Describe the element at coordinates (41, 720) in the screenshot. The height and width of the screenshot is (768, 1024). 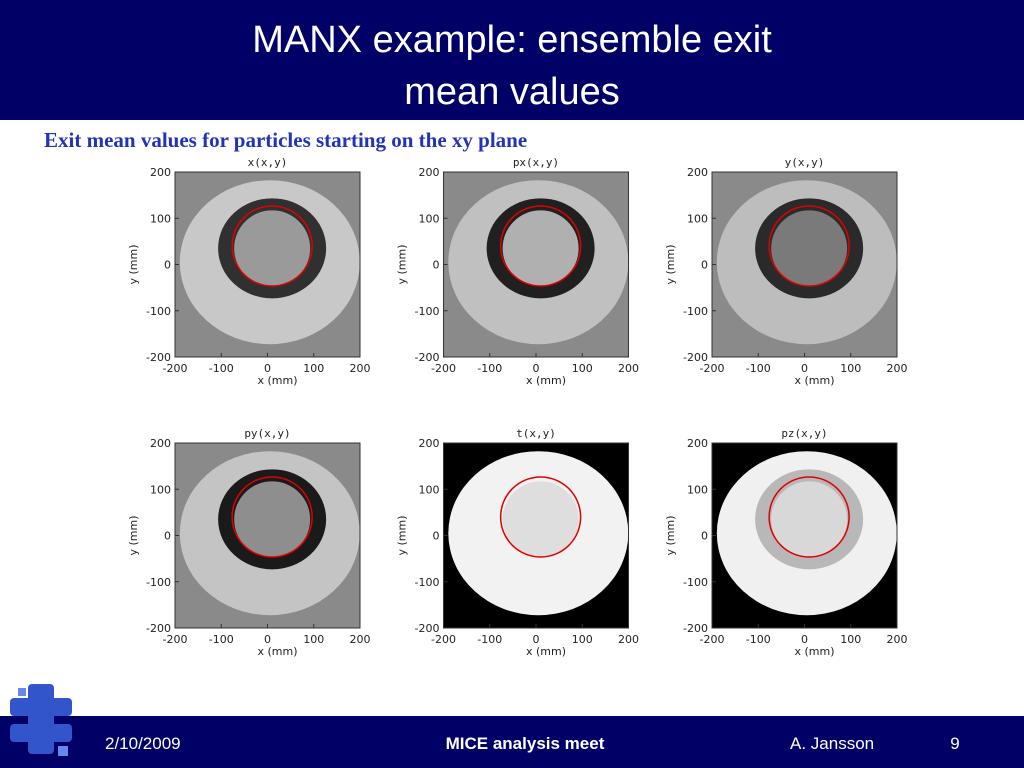
I see `logo` at that location.